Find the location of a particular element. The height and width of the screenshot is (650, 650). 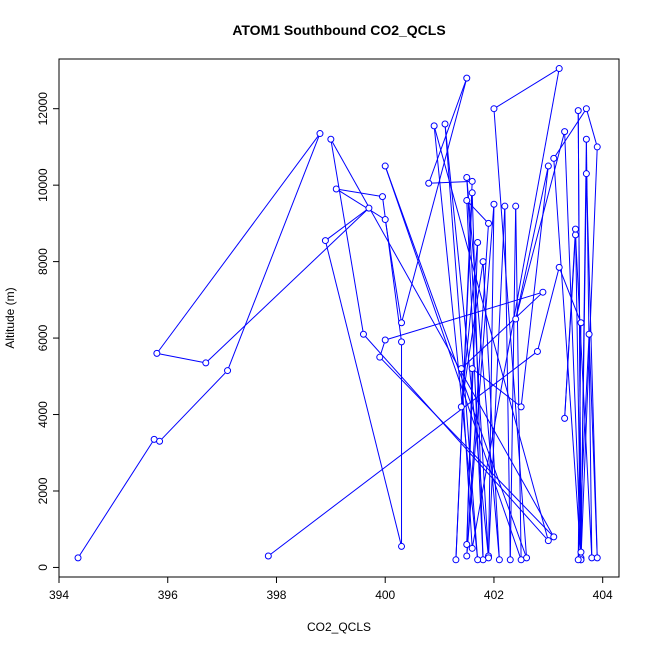

y-axis: 0 2000 4000 6000 8000 10000 12000 is located at coordinates (48, 331).